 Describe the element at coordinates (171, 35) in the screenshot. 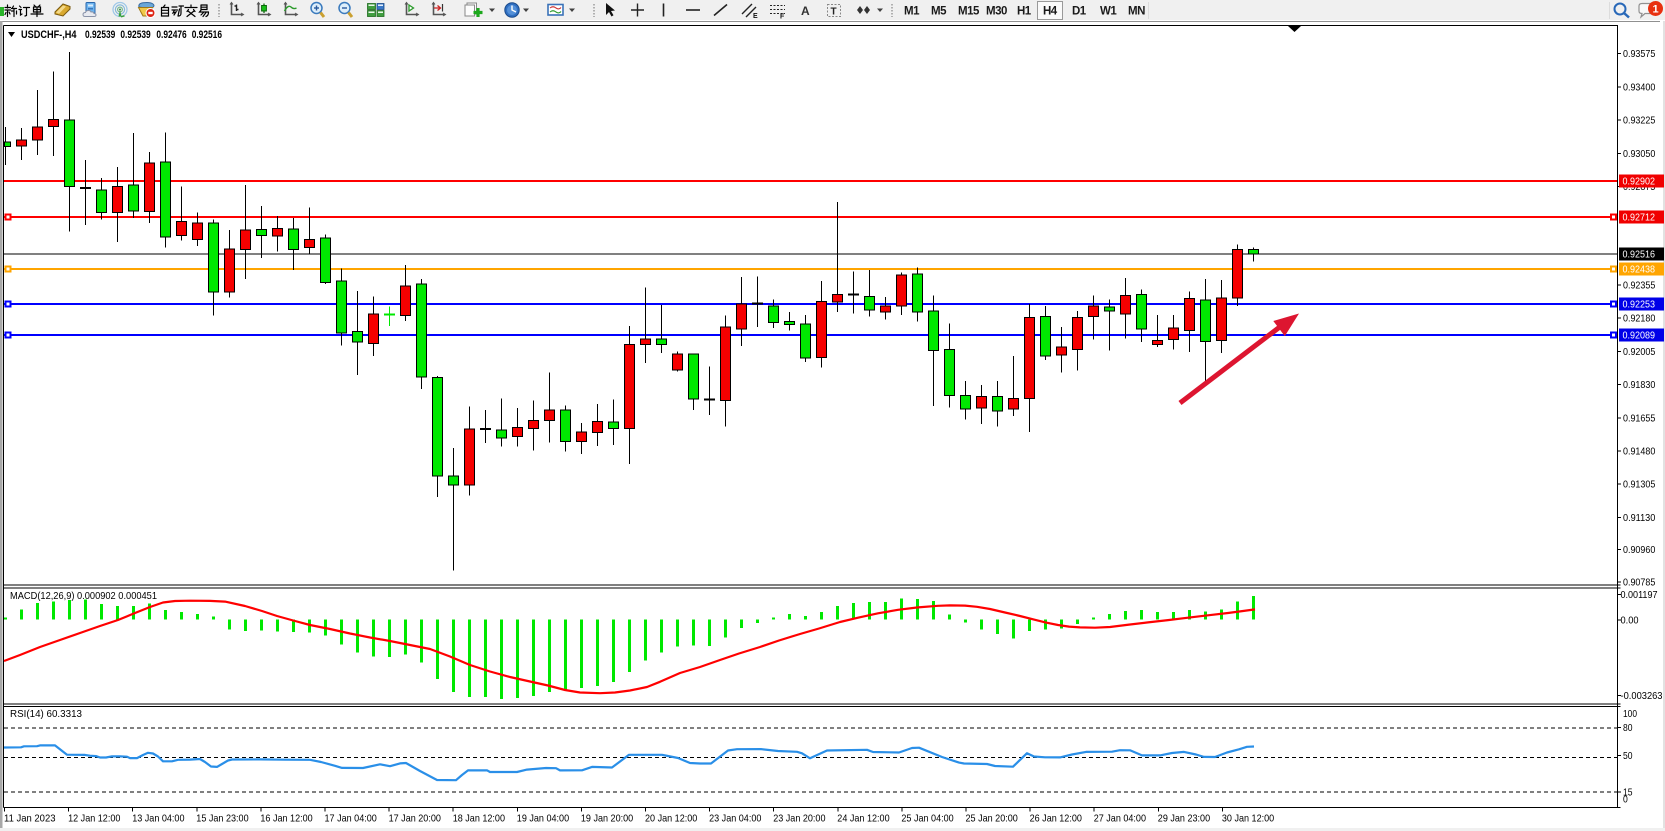

I see `svg-text: 0.92476` at that location.